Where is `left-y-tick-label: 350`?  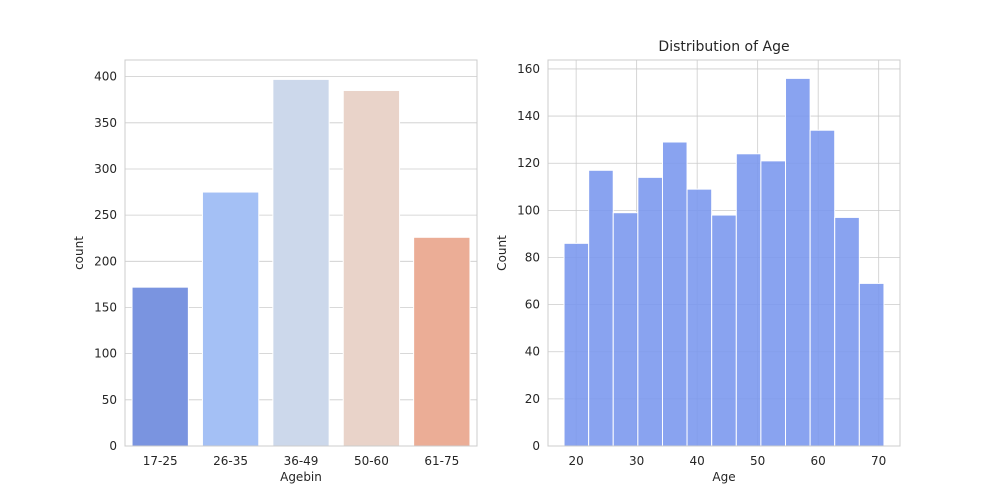 left-y-tick-label: 350 is located at coordinates (105, 123).